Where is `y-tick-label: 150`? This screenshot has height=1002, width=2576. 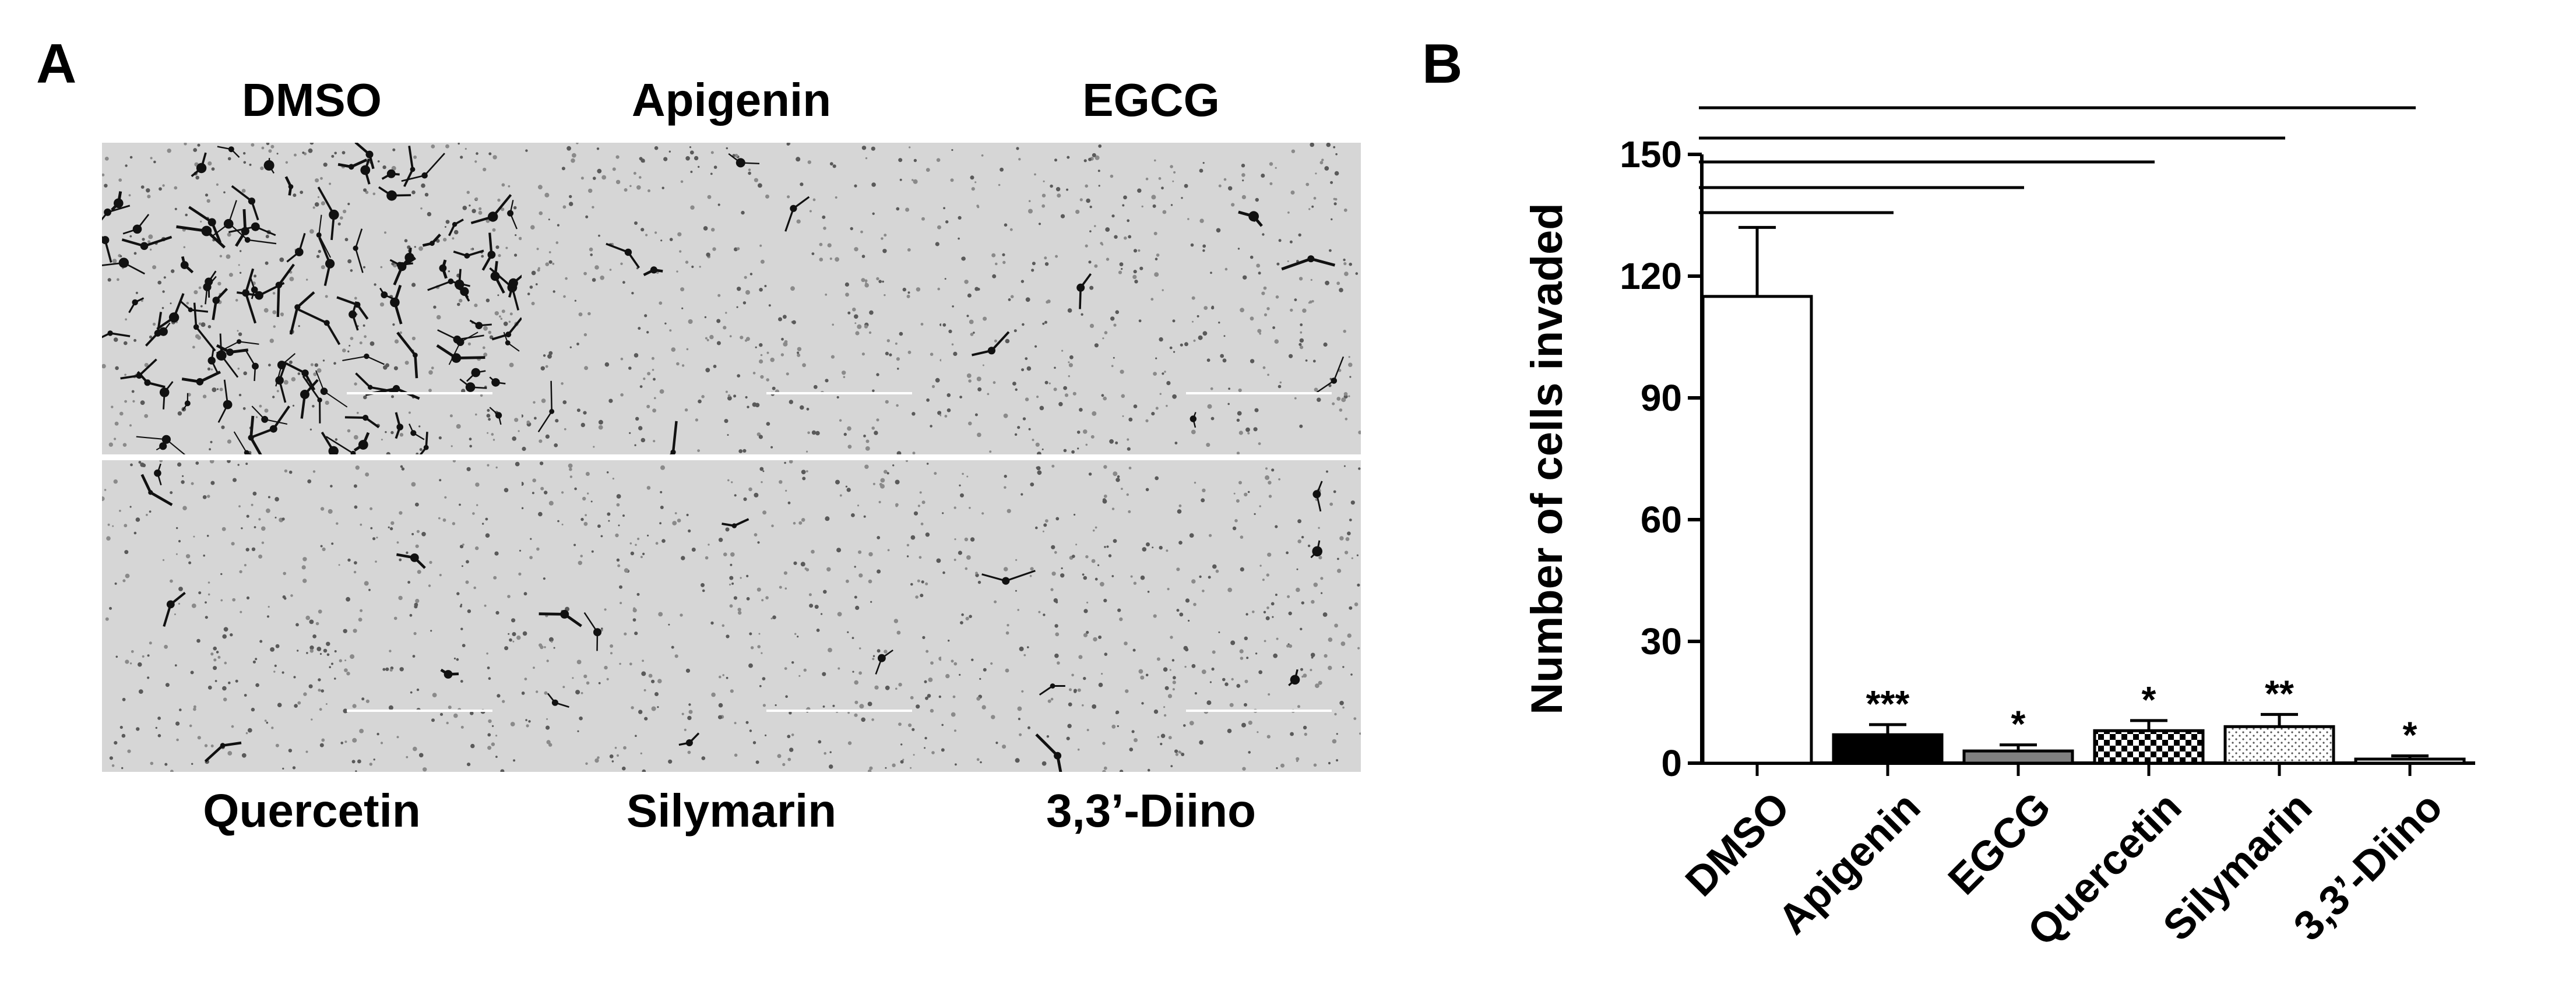 y-tick-label: 150 is located at coordinates (1651, 154).